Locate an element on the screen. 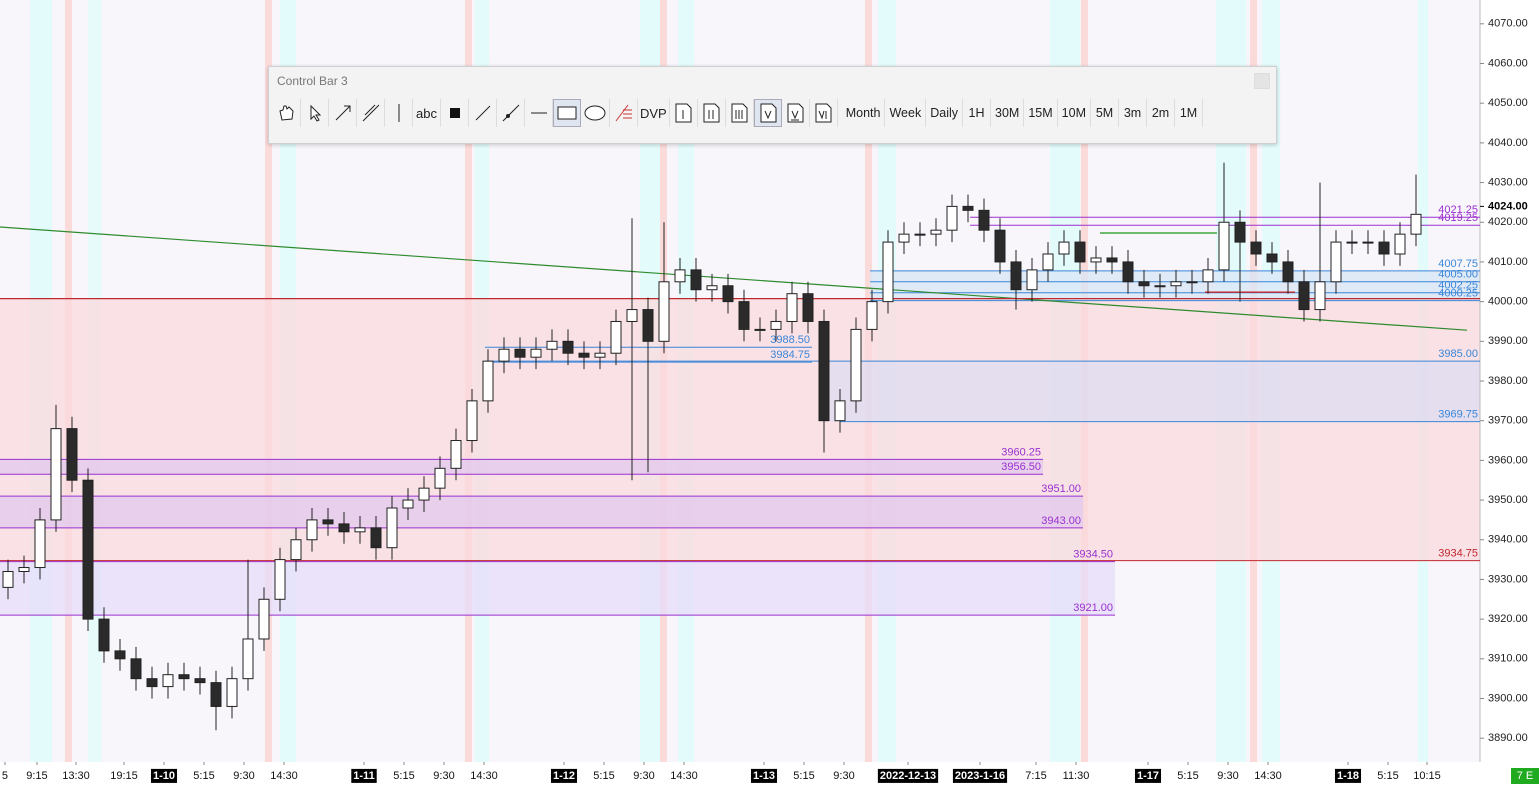 This screenshot has width=1539, height=790. close-button is located at coordinates (1262, 81).